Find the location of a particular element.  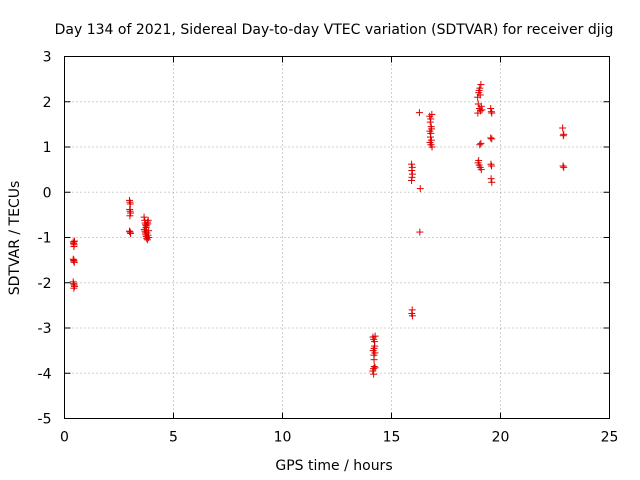

y-tick-label: -2 is located at coordinates (45, 284).